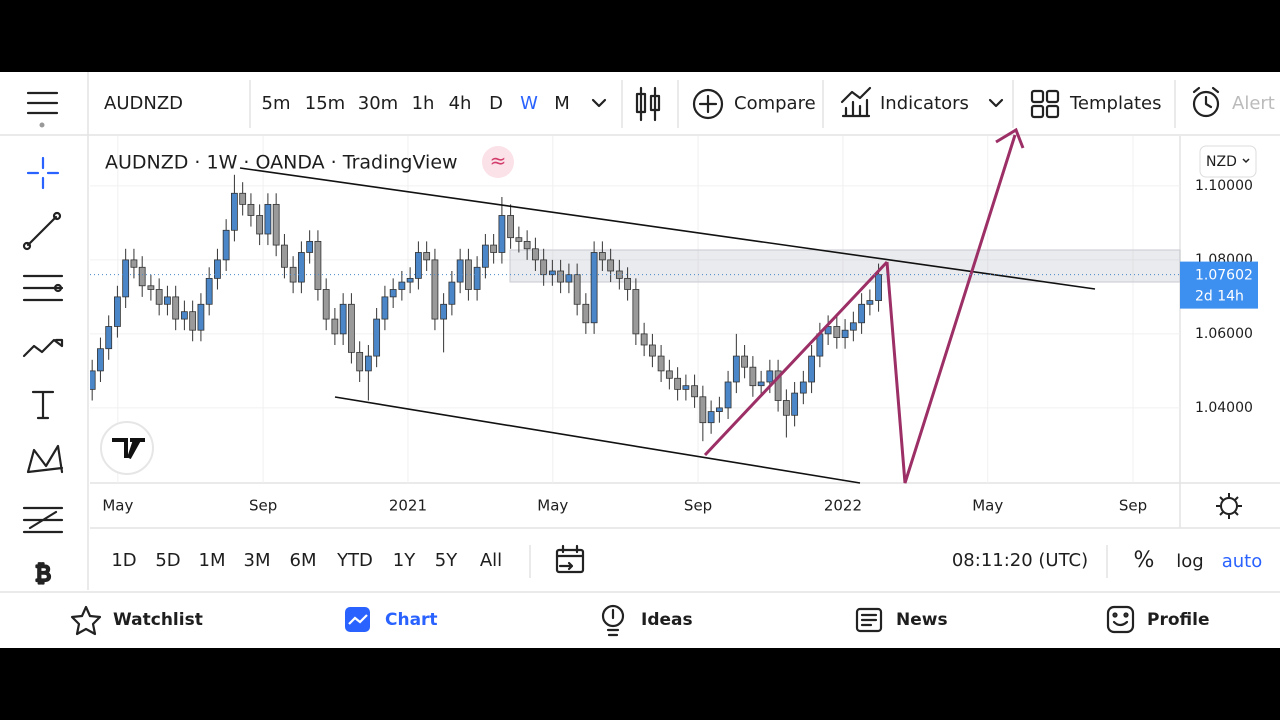 Image resolution: width=1280 pixels, height=720 pixels. What do you see at coordinates (1133, 506) in the screenshot?
I see `x-tick-label: Sep` at bounding box center [1133, 506].